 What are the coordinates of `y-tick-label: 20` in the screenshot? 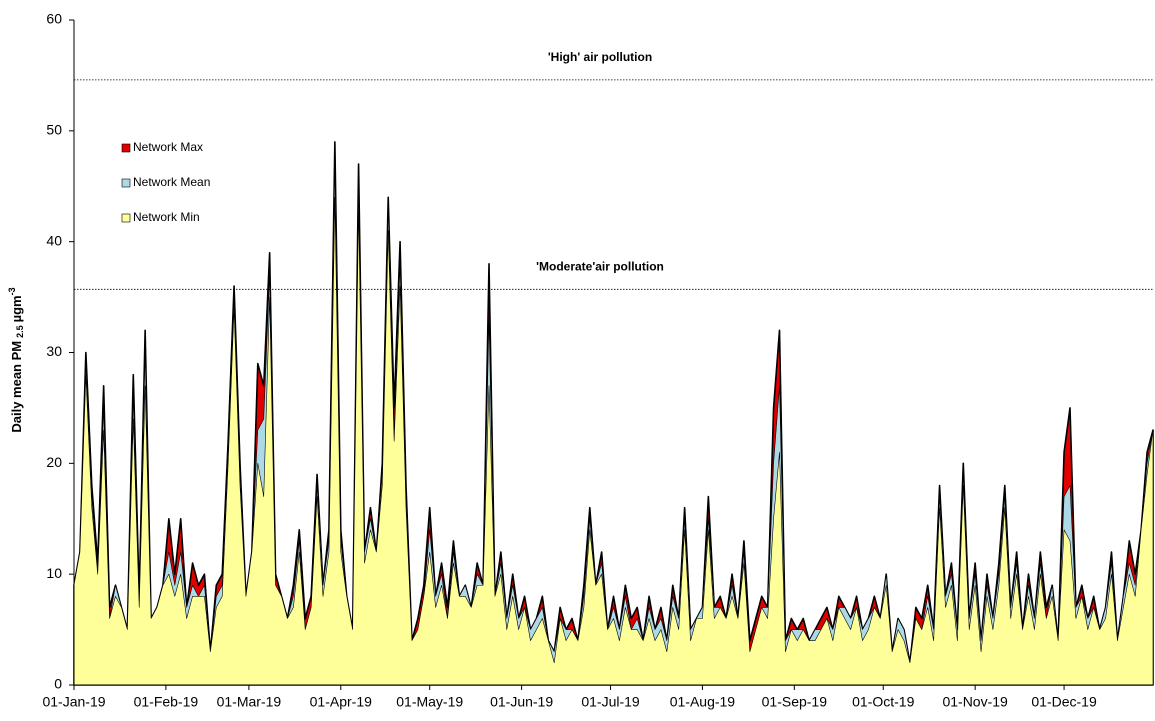 It's located at (54, 462).